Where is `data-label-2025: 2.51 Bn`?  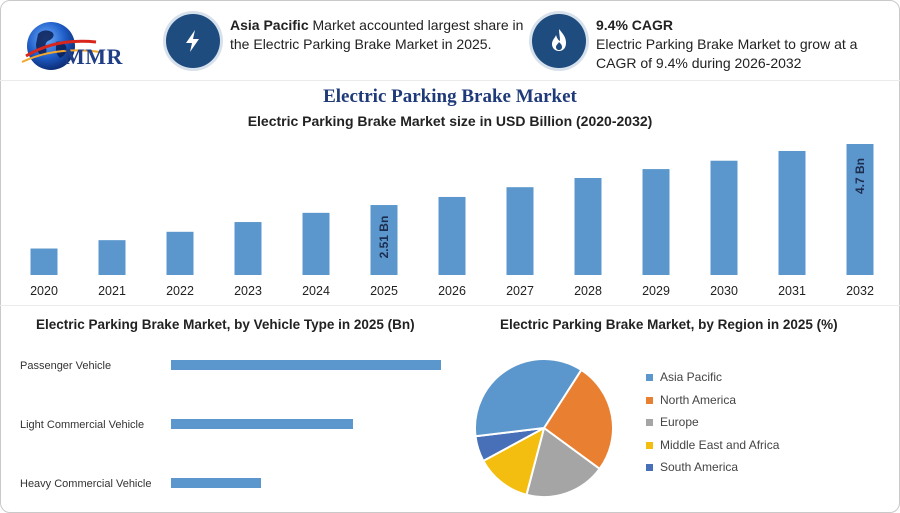 data-label-2025: 2.51 Bn is located at coordinates (384, 237).